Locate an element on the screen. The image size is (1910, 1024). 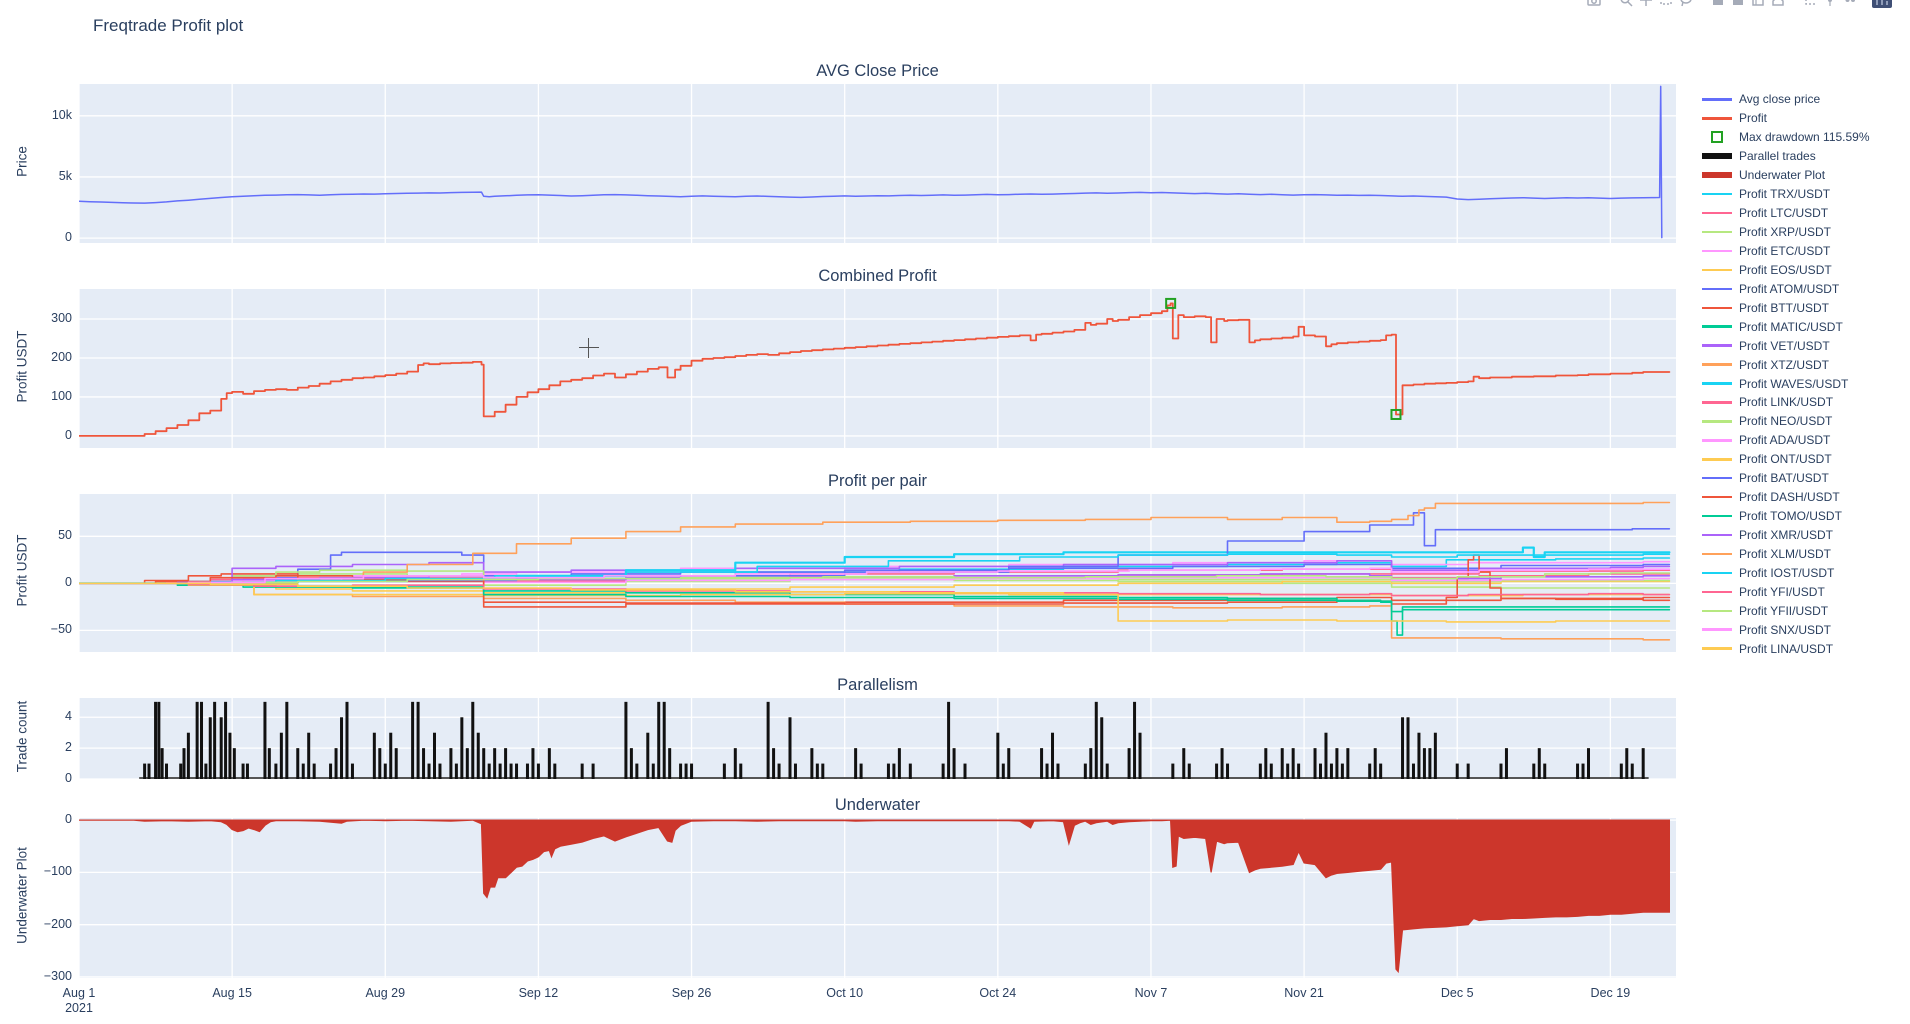
legend-item-profit-eos-usdt: Profit EOS/USDT is located at coordinates (1806, 269).